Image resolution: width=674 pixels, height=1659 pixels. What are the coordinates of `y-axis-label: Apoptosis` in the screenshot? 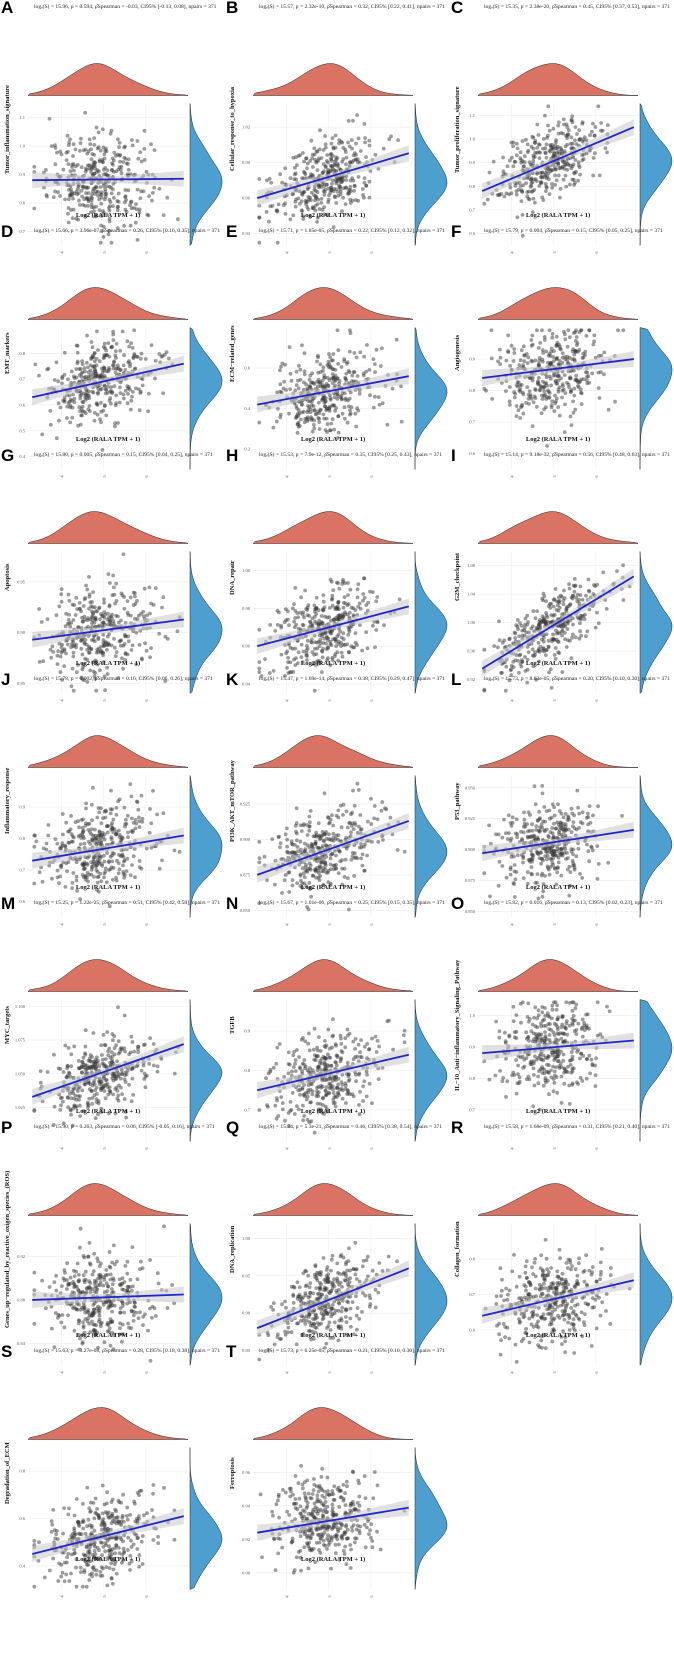 It's located at (7, 576).